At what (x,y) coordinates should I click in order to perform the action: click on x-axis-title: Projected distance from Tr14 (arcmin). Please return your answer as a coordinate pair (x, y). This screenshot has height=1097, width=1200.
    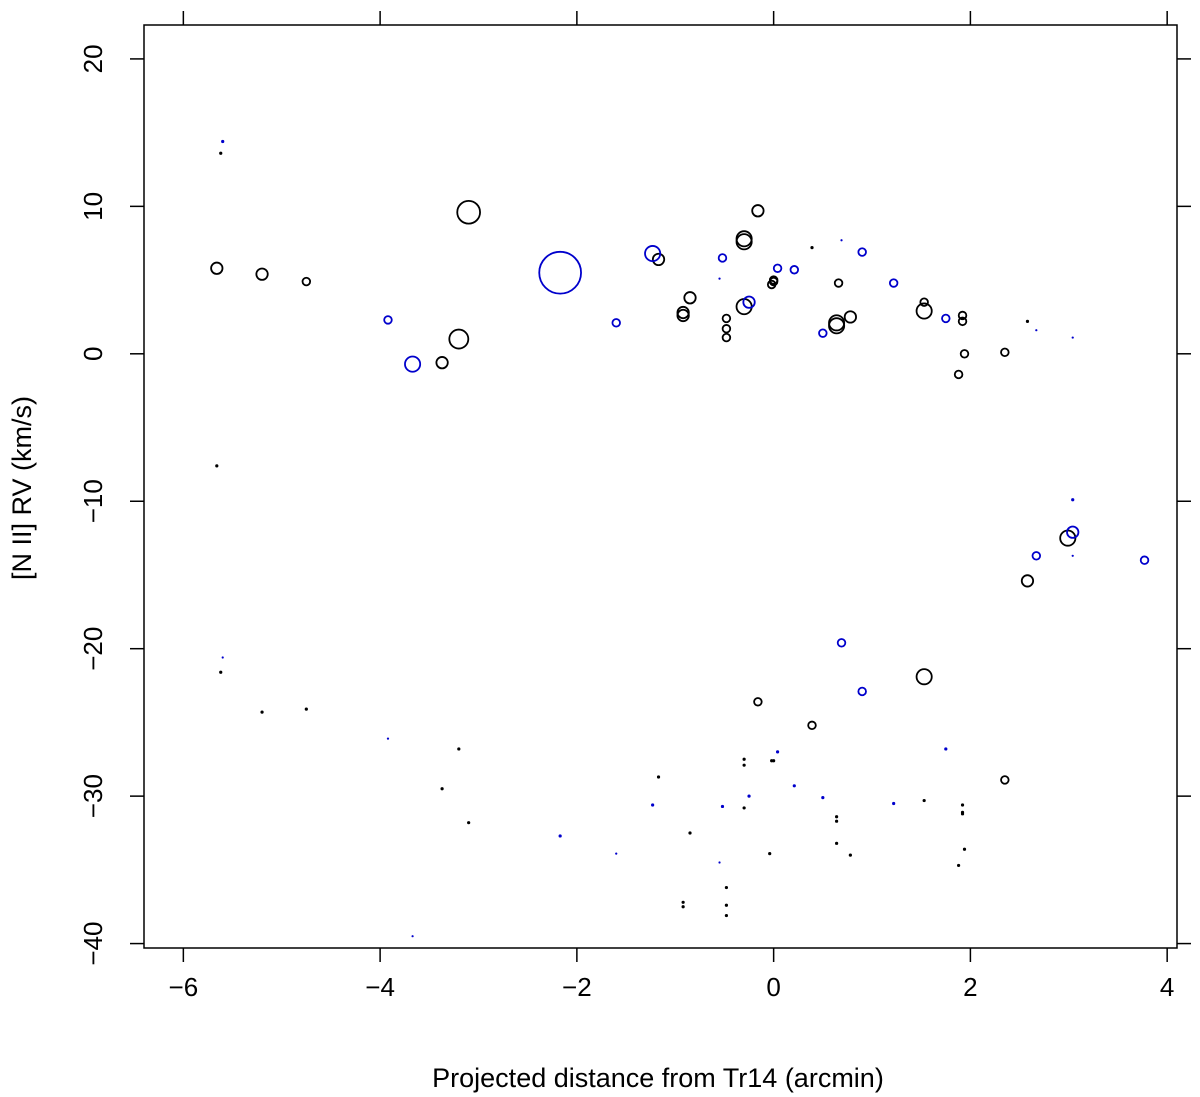
    Looking at the image, I should click on (658, 1078).